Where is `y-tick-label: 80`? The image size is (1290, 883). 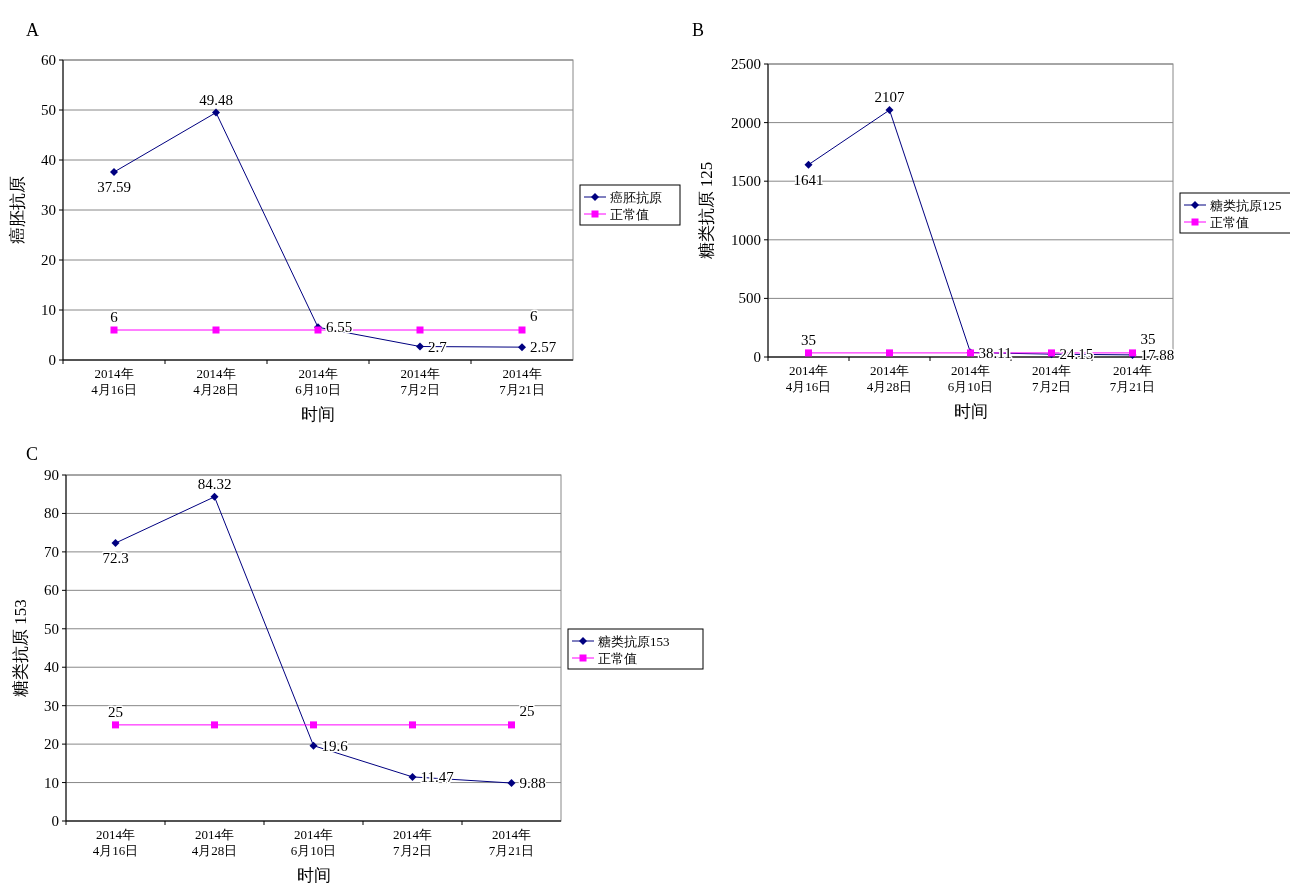 y-tick-label: 80 is located at coordinates (51, 513).